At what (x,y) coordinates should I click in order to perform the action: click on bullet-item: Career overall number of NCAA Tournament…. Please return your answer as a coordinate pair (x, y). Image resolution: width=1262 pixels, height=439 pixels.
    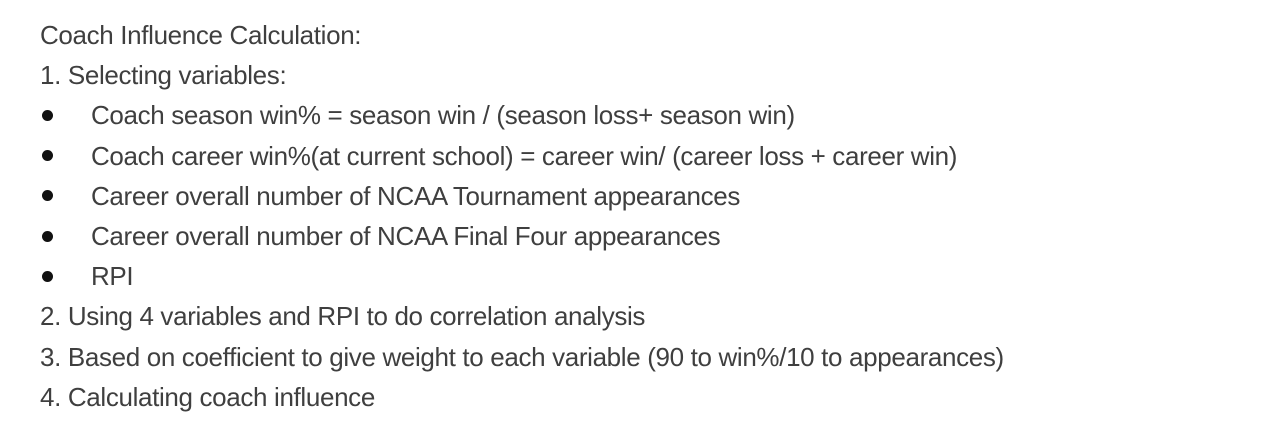
    Looking at the image, I should click on (641, 196).